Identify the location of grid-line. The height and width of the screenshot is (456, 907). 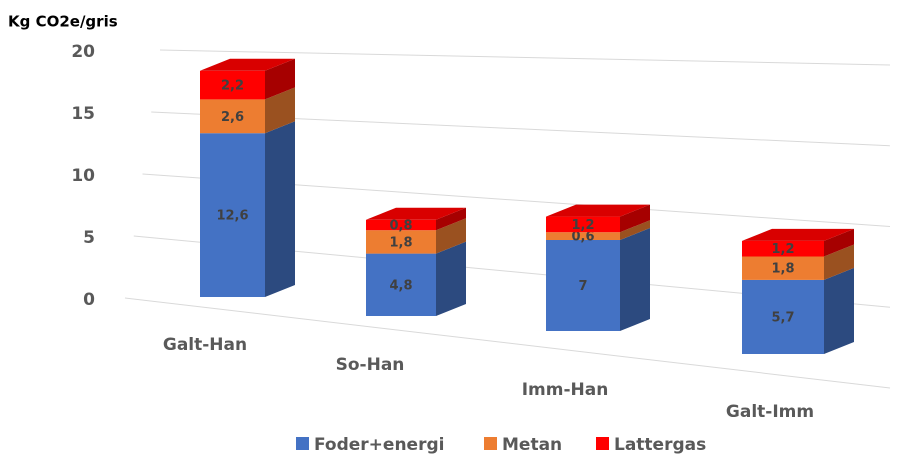
(525, 57).